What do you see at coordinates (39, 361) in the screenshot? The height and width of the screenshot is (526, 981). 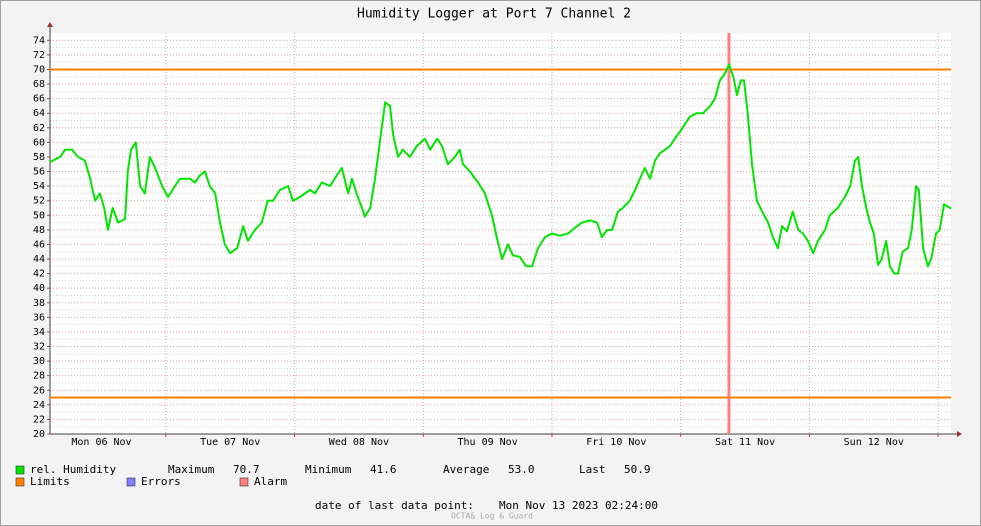 I see `y-tick-label: 30` at bounding box center [39, 361].